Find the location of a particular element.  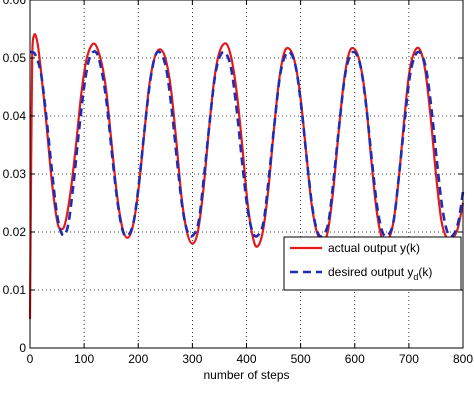

y-tick-label: 0.04 is located at coordinates (15, 116).